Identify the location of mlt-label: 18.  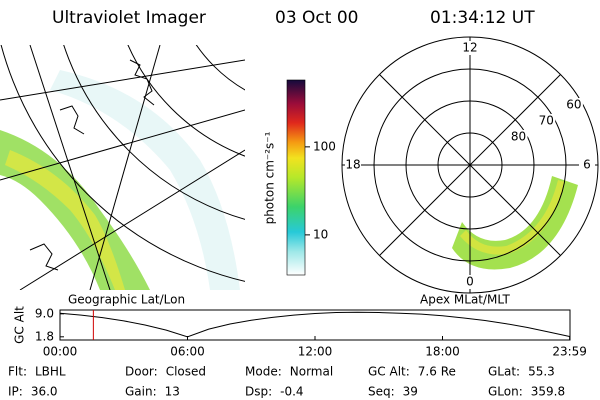
(352, 165).